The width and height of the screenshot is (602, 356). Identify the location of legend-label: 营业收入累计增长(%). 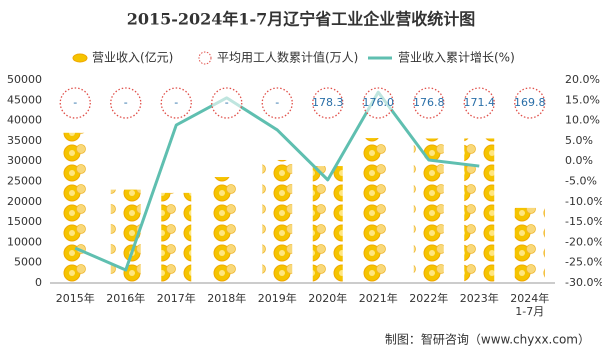
(456, 58).